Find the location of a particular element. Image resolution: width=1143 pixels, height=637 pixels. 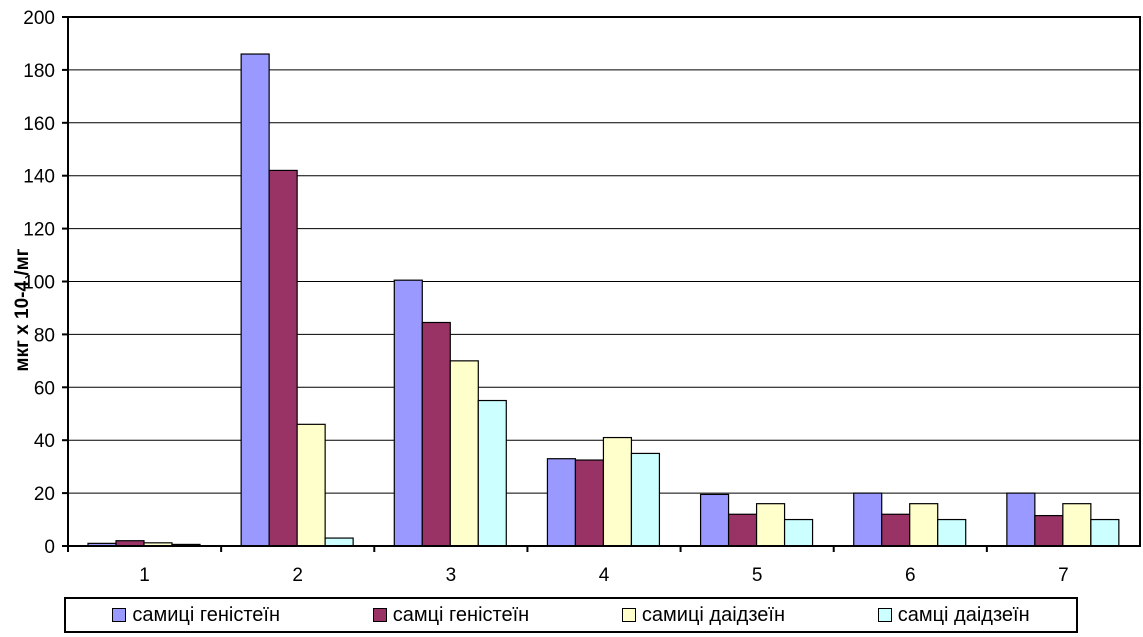

x-tick-label: 1 is located at coordinates (144, 575).